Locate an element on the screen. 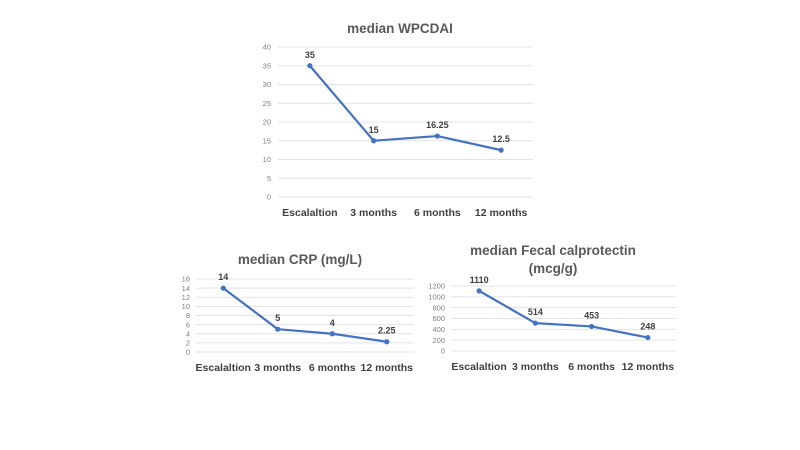 The width and height of the screenshot is (800, 450). data-label: 4 is located at coordinates (332, 323).